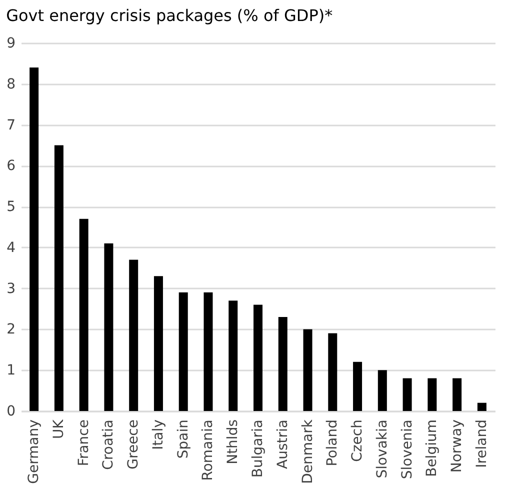  What do you see at coordinates (308, 451) in the screenshot?
I see `x-tick-label: Denmark` at bounding box center [308, 451].